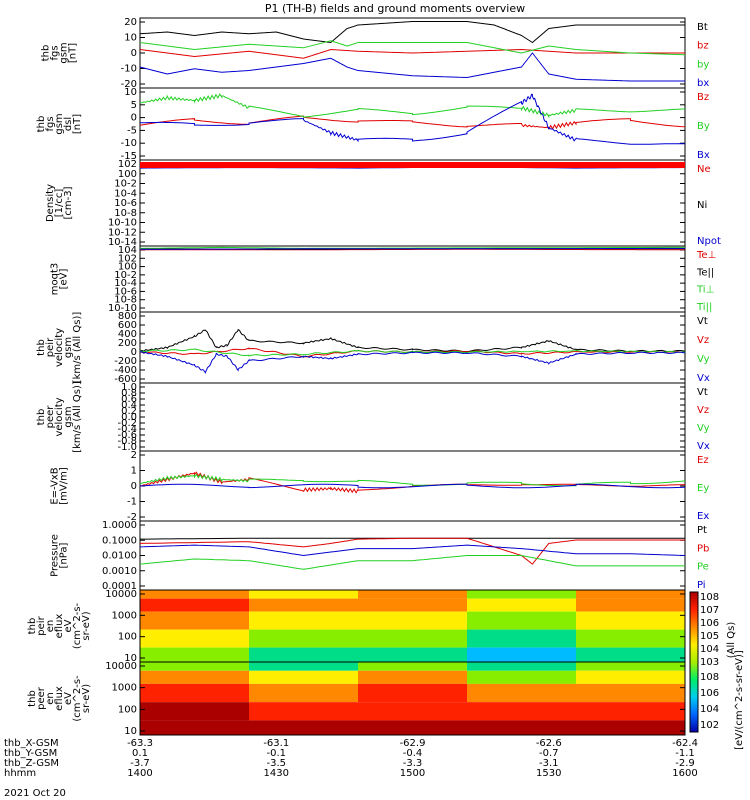  Describe the element at coordinates (412, 550) in the screenshot. I see `series-Pi` at that location.